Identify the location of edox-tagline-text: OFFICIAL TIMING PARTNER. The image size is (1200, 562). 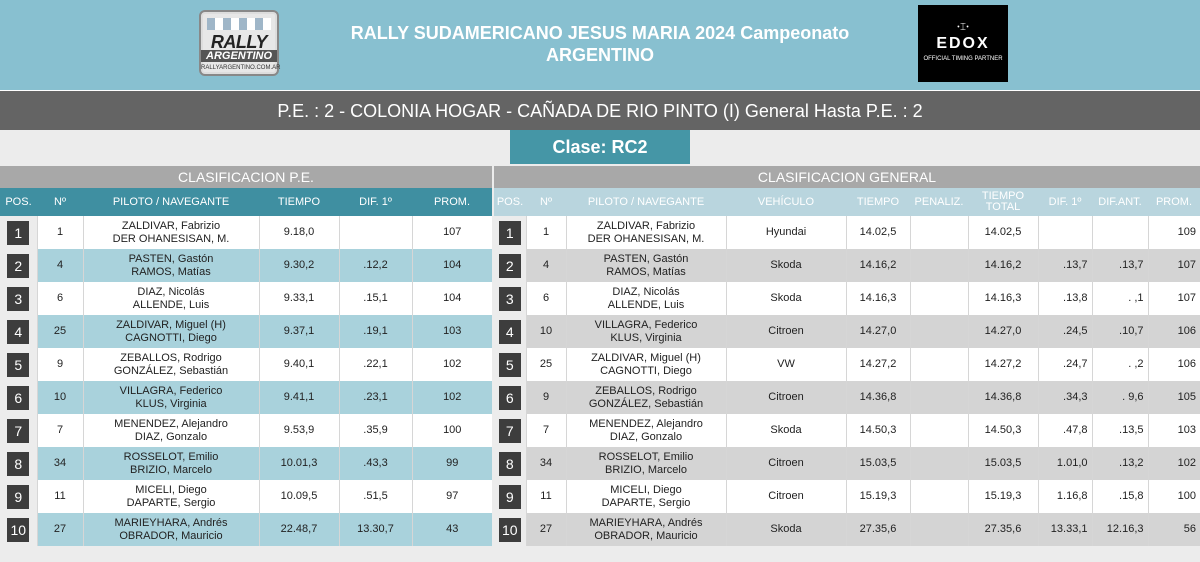
(963, 59).